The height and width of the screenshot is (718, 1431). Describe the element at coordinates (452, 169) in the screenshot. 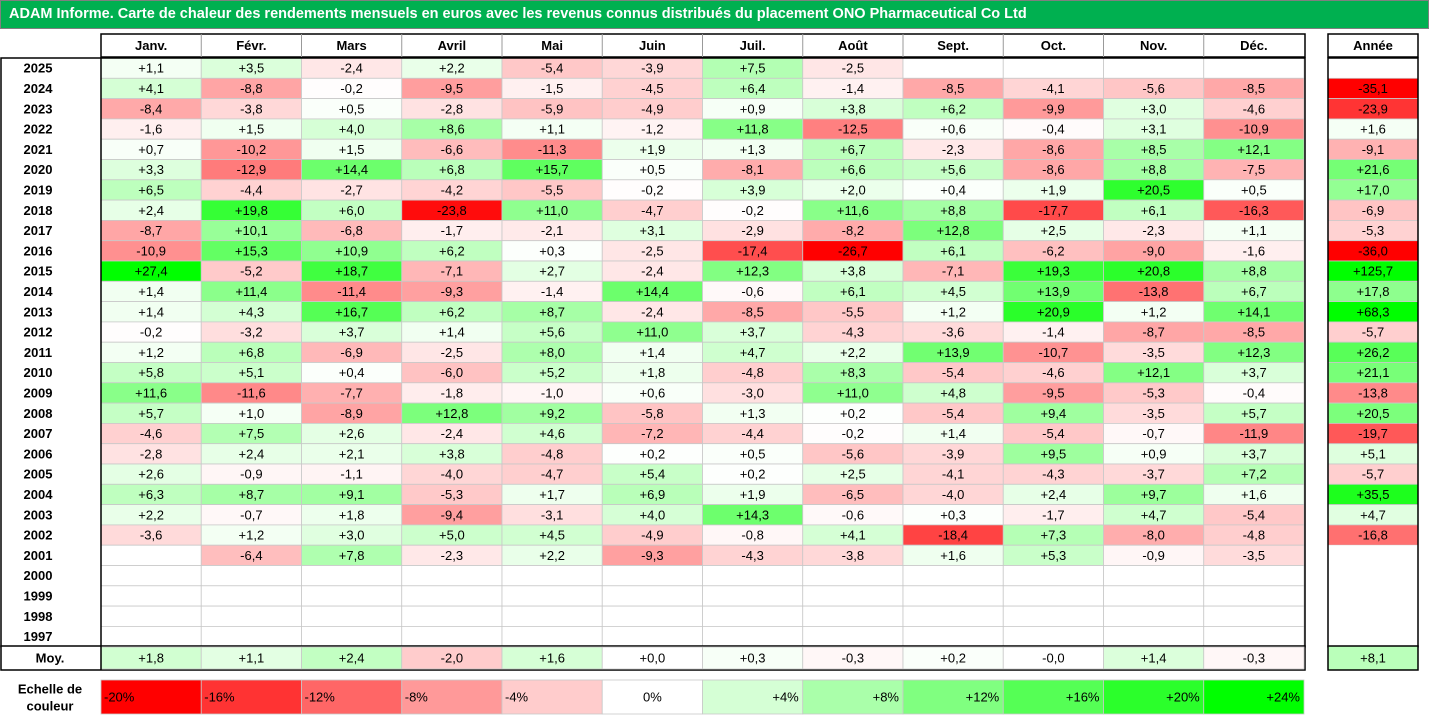

I see `cell-value: +6,8` at that location.